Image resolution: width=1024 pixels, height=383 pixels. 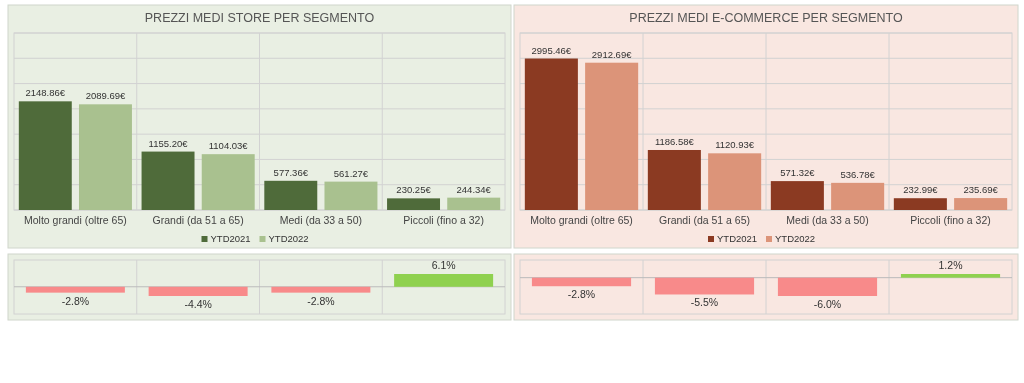 What do you see at coordinates (674, 141) in the screenshot?
I see `data-label: 1186.58€` at bounding box center [674, 141].